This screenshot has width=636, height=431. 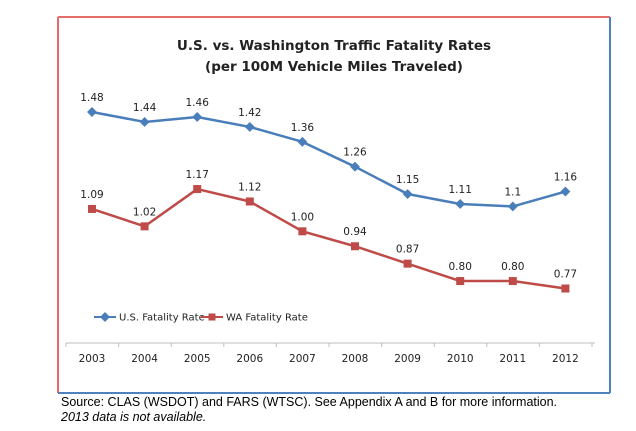 I want to click on data-point-us-2008, so click(x=355, y=166).